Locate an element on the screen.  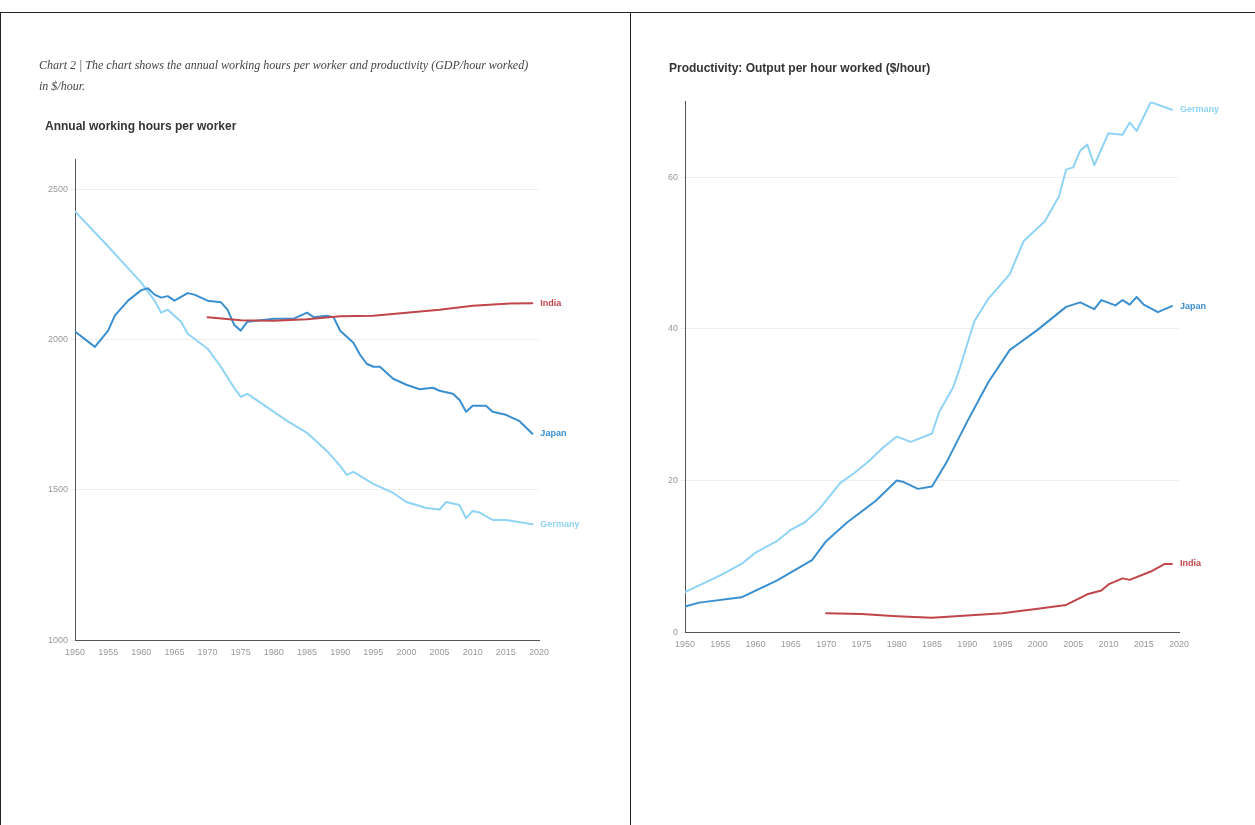
y-tick-label: 20 is located at coordinates (673, 480).